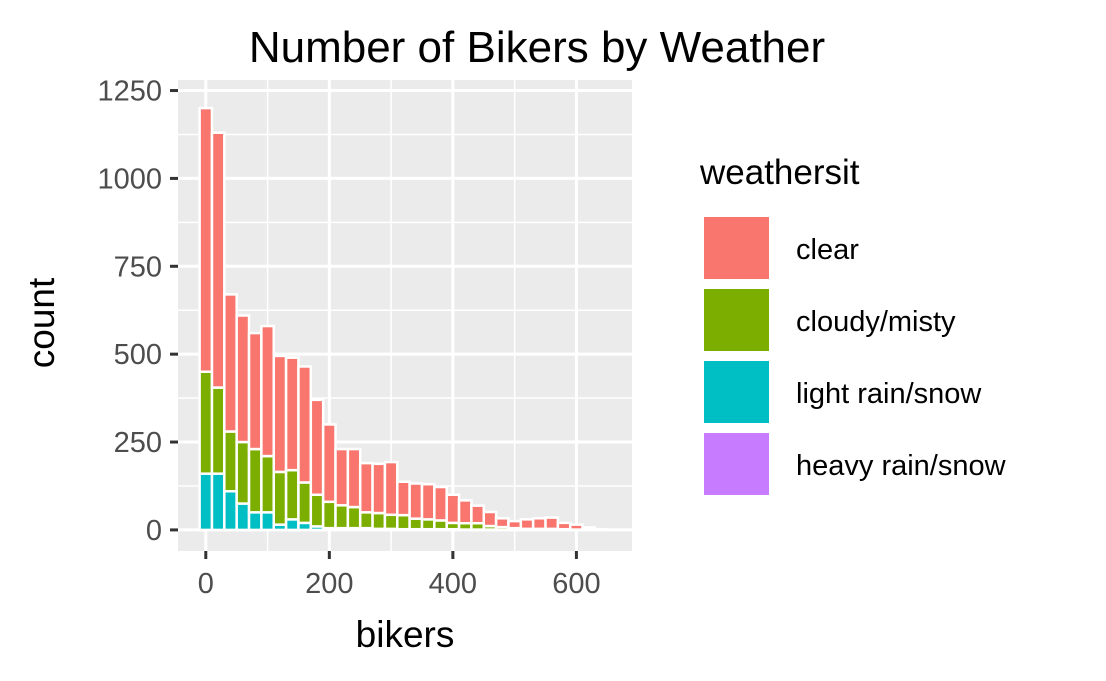  What do you see at coordinates (129, 92) in the screenshot?
I see `y-tick-label: 1250` at bounding box center [129, 92].